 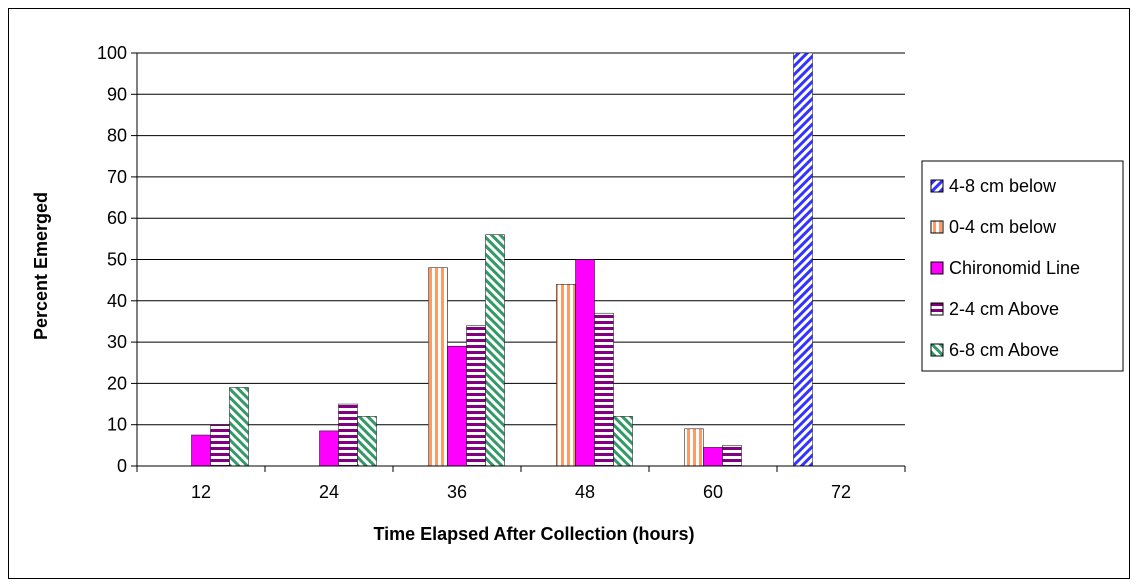 I want to click on y-tick-labels: 0 10 20 30 40 50 60 70 80 90 100, so click(x=112, y=259).